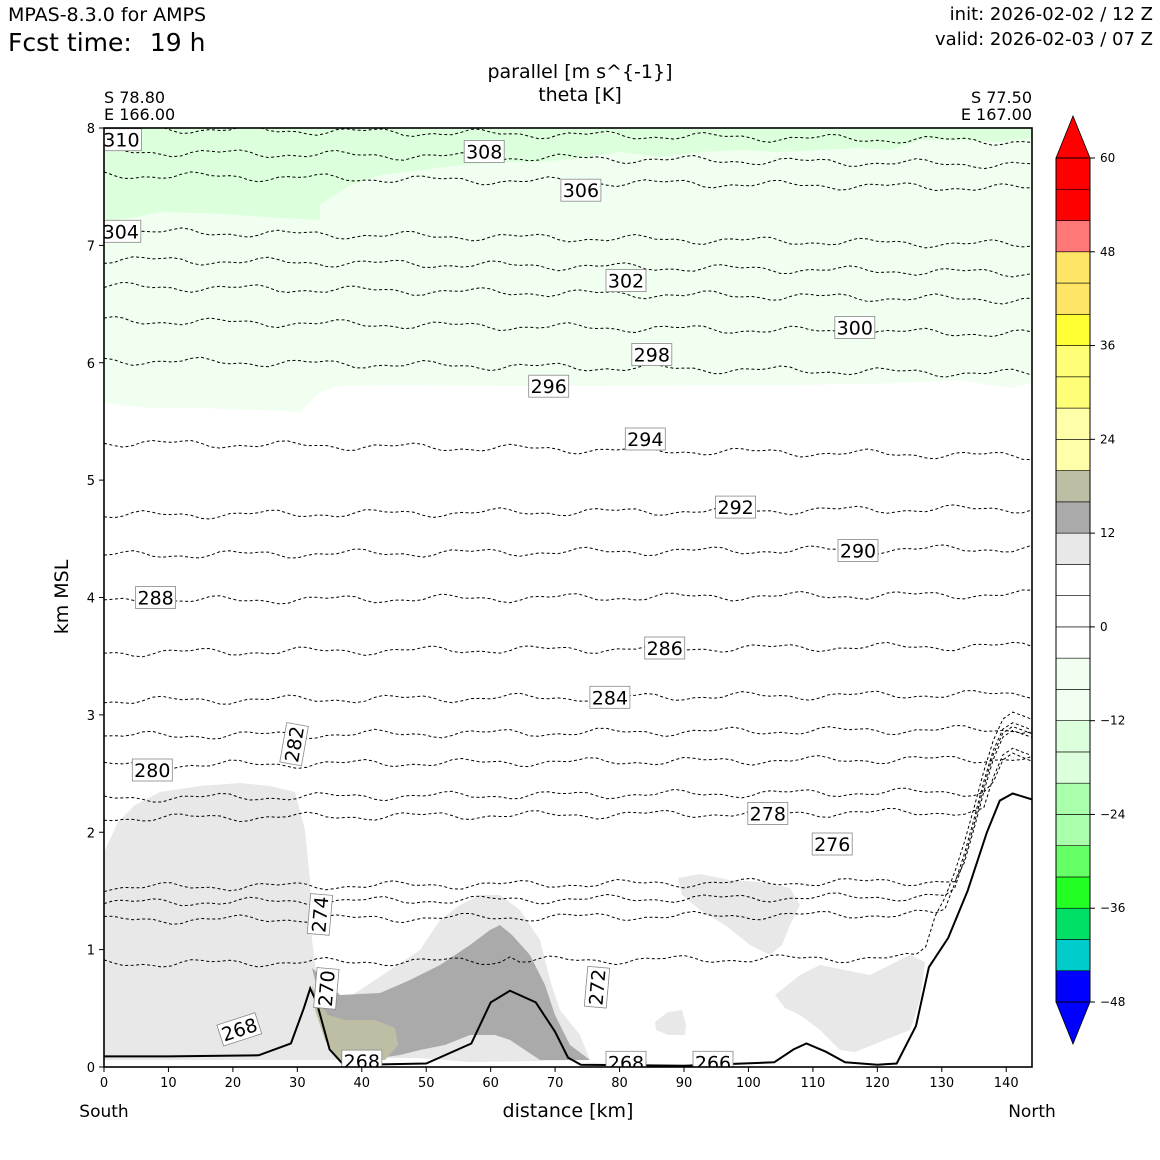  What do you see at coordinates (1104, 627) in the screenshot?
I see `colorbar-tick-label: 0` at bounding box center [1104, 627].